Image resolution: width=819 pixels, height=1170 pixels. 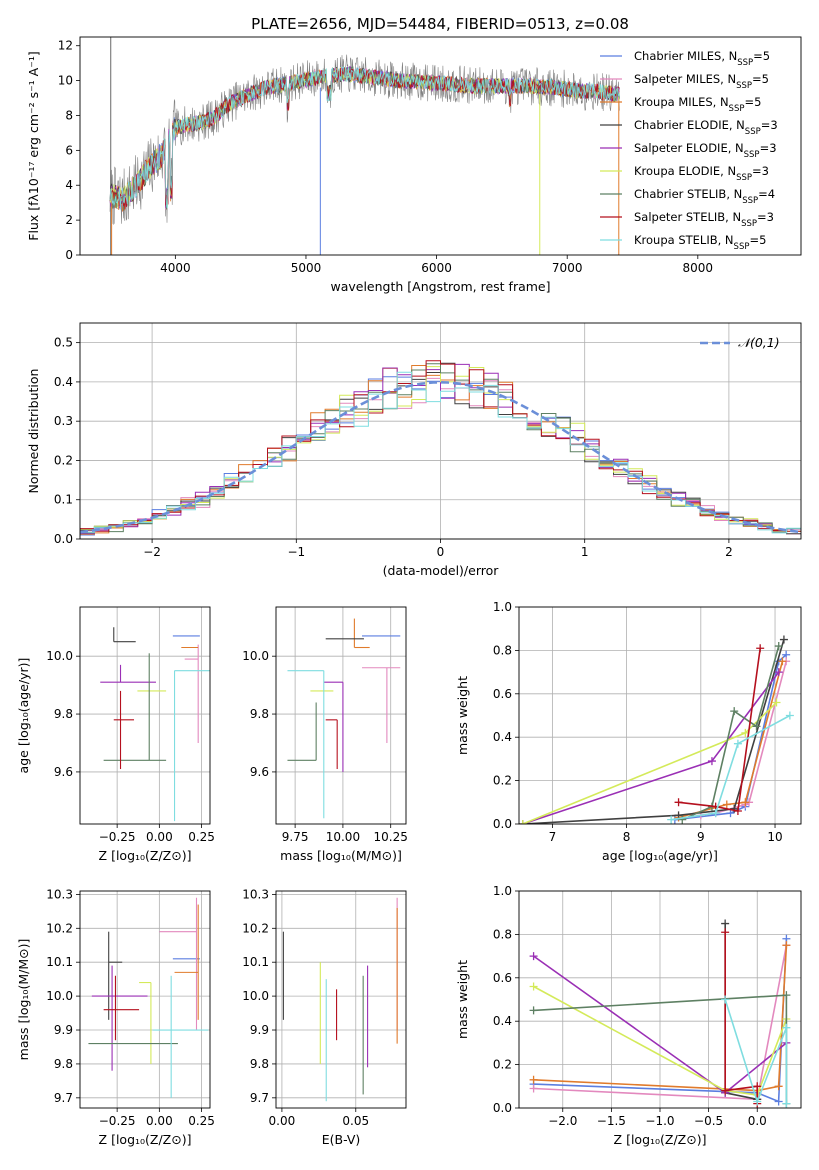 What do you see at coordinates (33, 431) in the screenshot?
I see `y-axis-label: Normed distribution` at bounding box center [33, 431].